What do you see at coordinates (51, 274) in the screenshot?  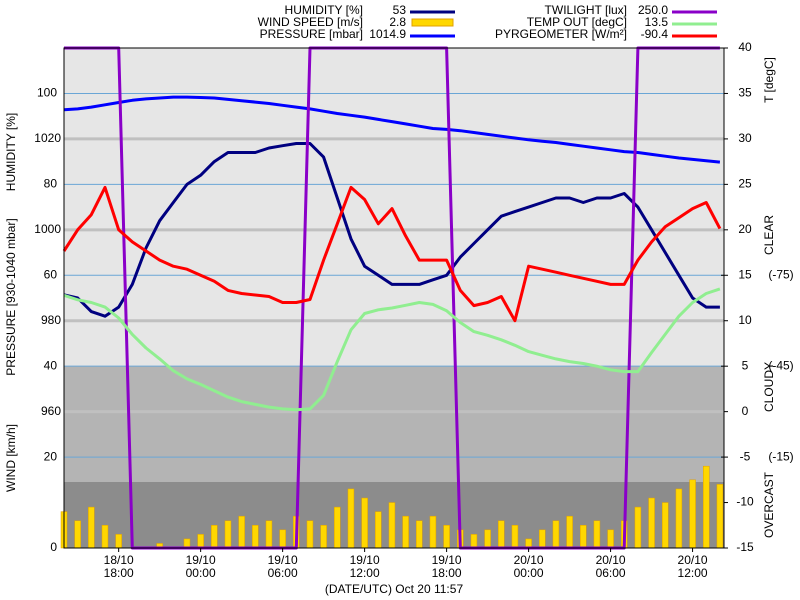 I see `y-tick-label: 60` at bounding box center [51, 274].